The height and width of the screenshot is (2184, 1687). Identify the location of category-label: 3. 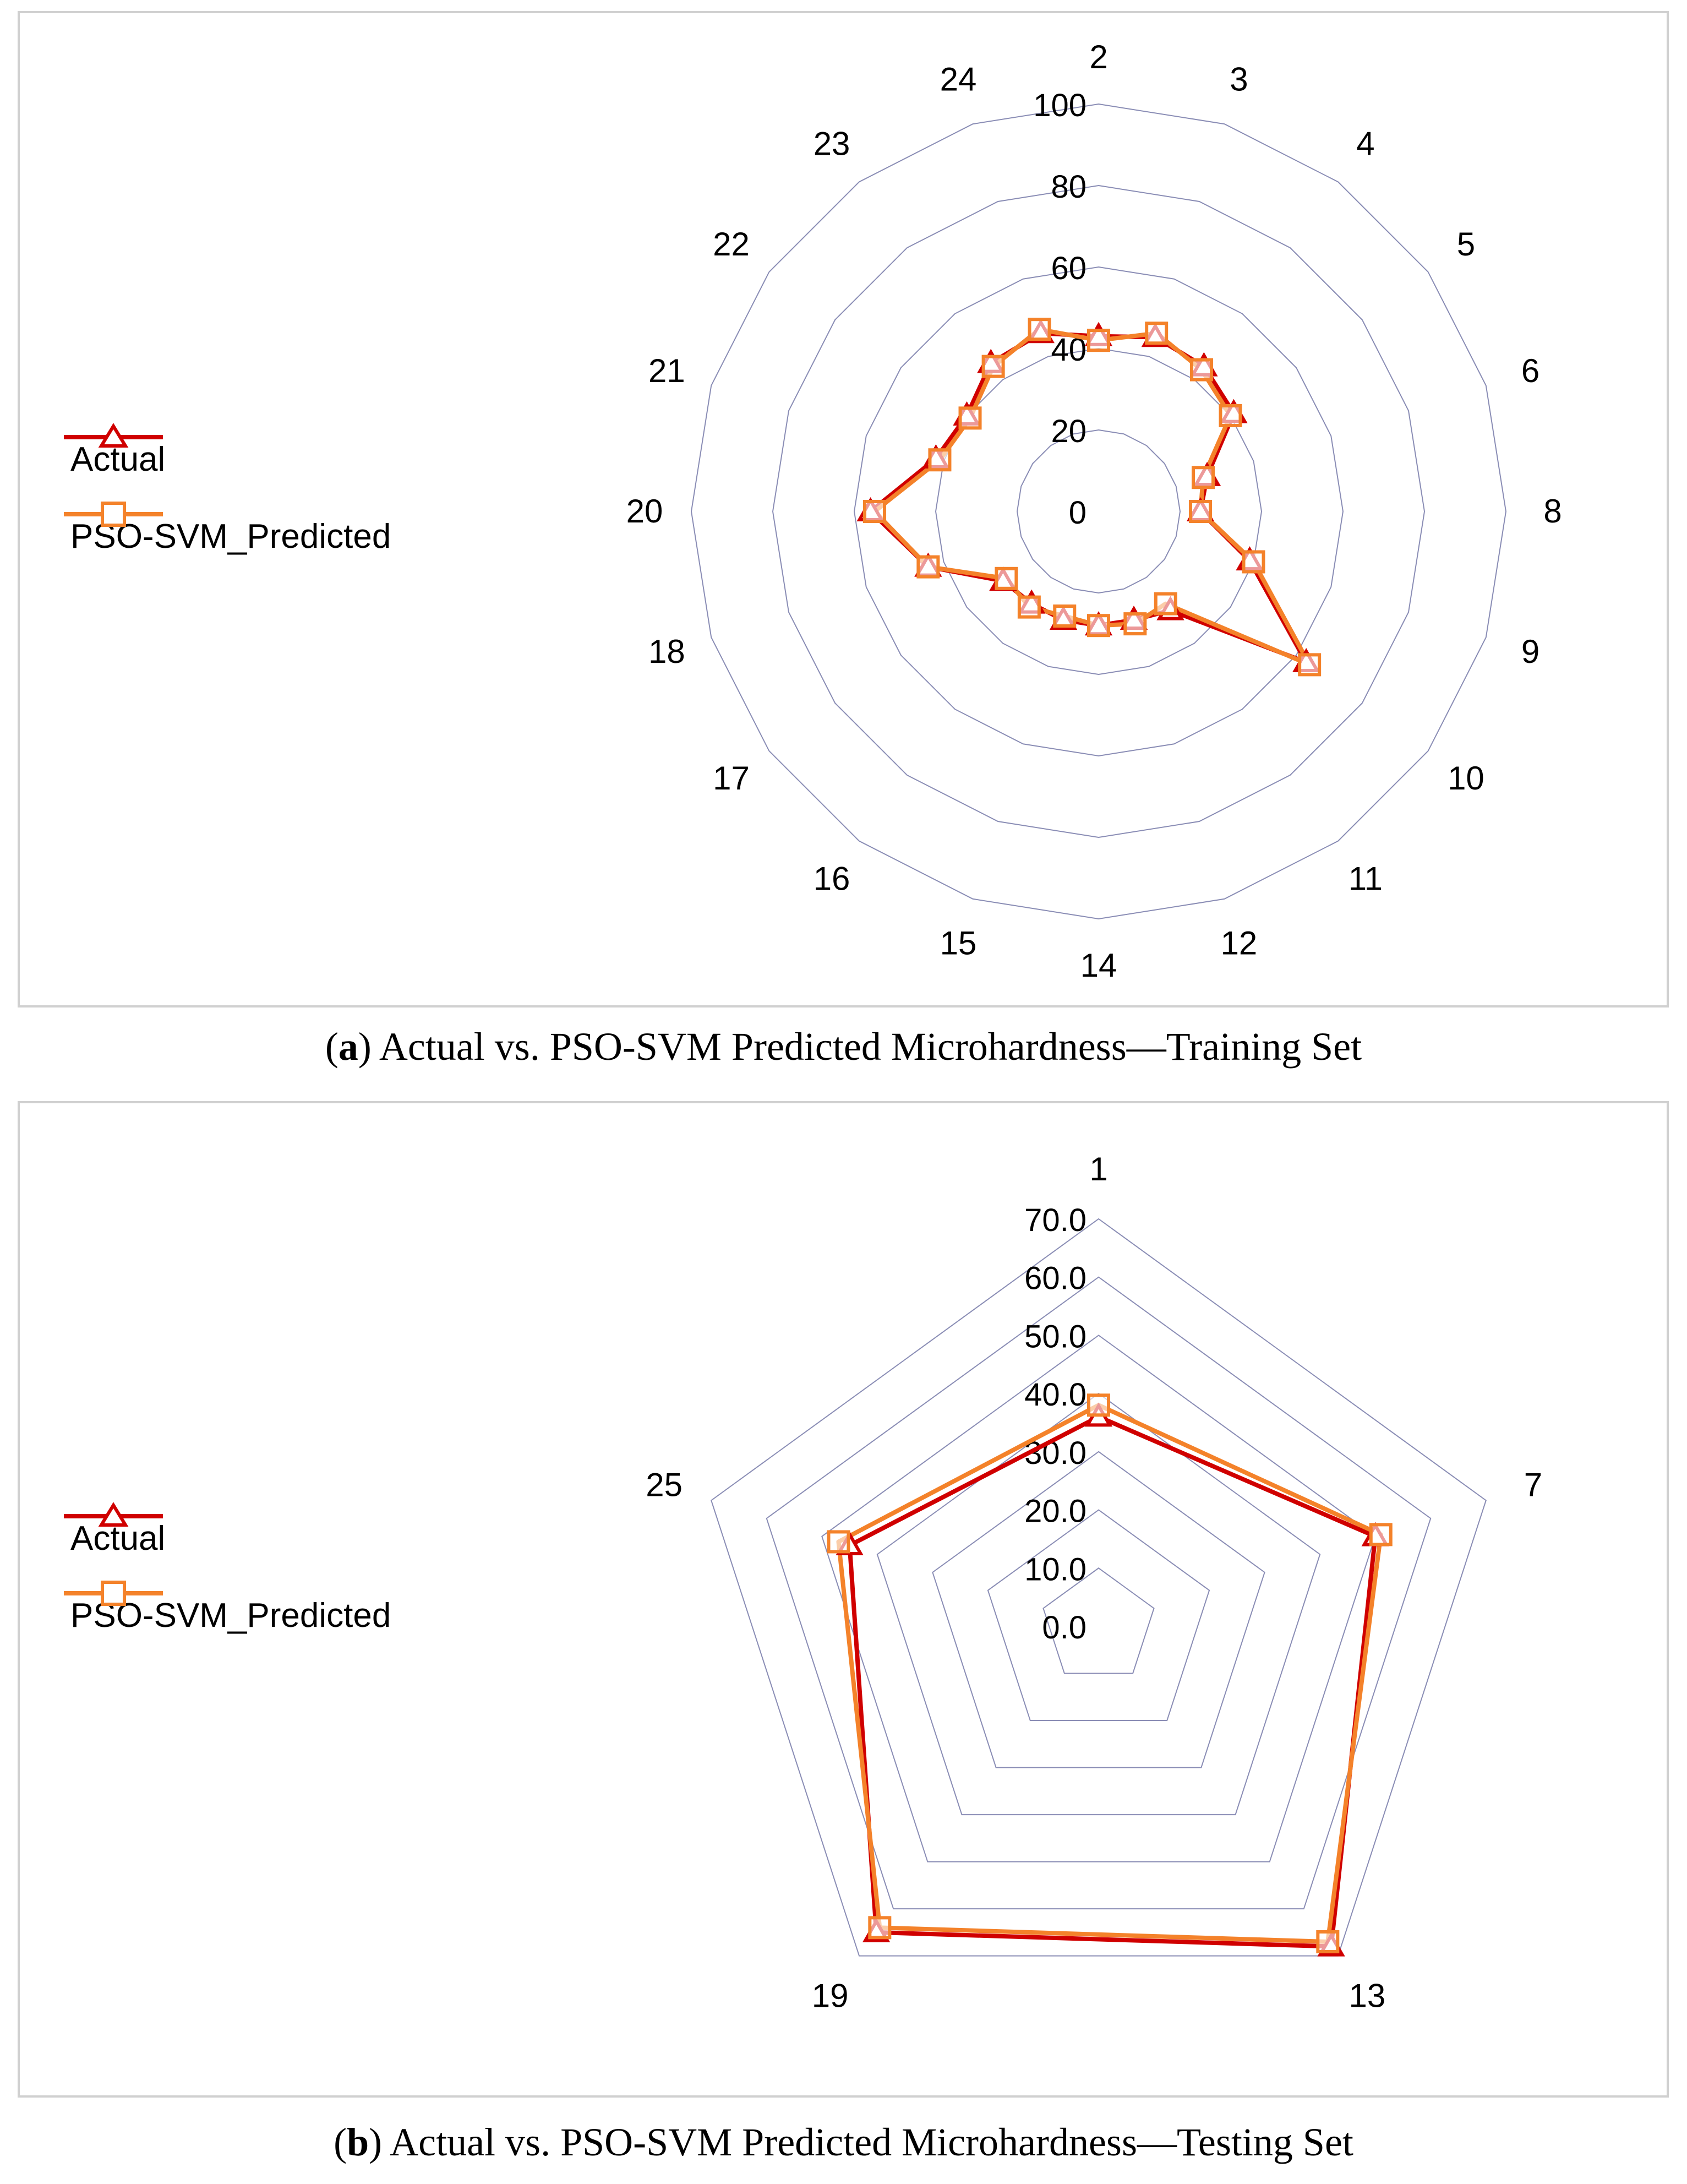
(1239, 79).